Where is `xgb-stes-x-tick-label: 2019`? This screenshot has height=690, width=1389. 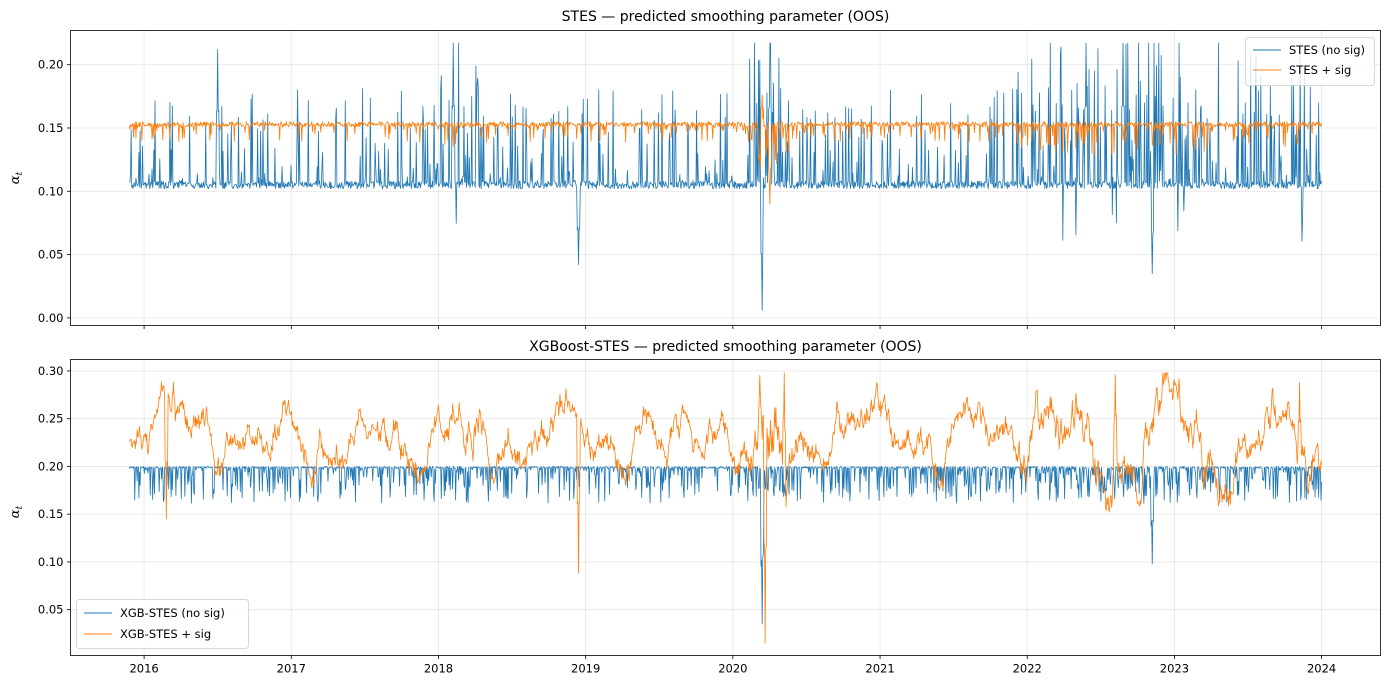
xgb-stes-x-tick-label: 2019 is located at coordinates (585, 669).